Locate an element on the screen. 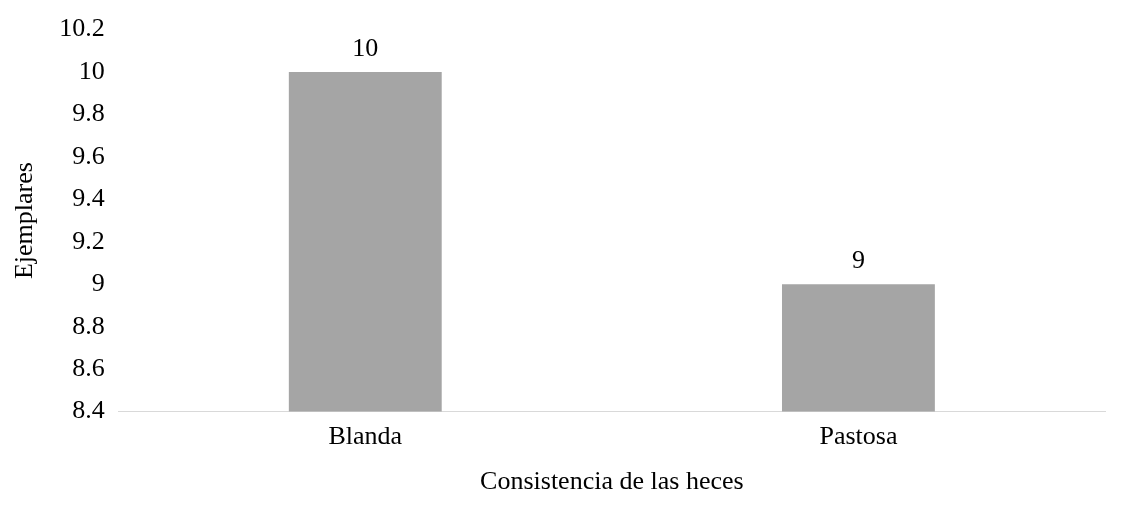 This screenshot has height=506, width=1135. y-tick-label: 8.8 is located at coordinates (88, 325).